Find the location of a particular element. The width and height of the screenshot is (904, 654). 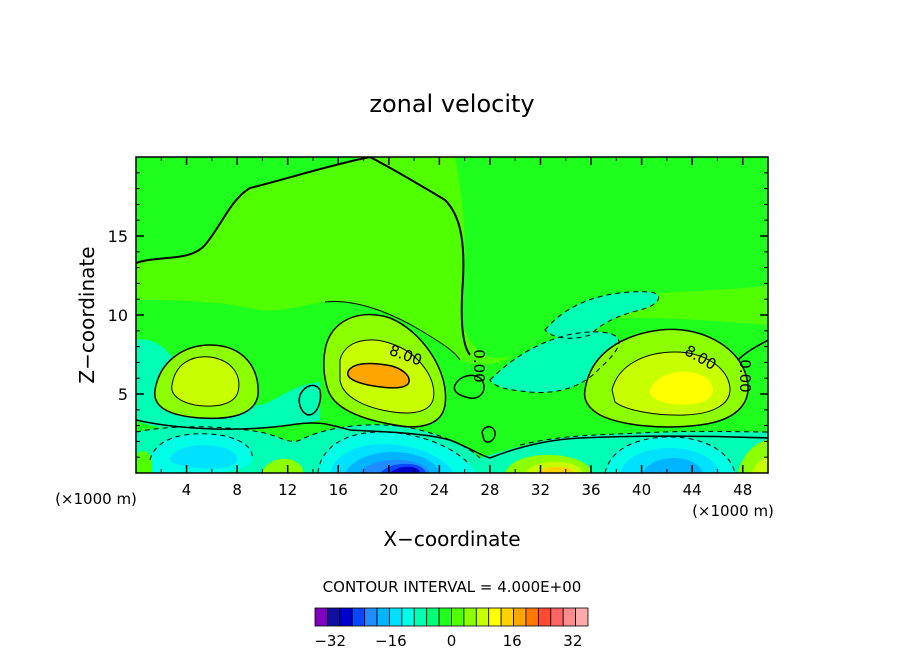

contour-right-inner is located at coordinates (671, 383).